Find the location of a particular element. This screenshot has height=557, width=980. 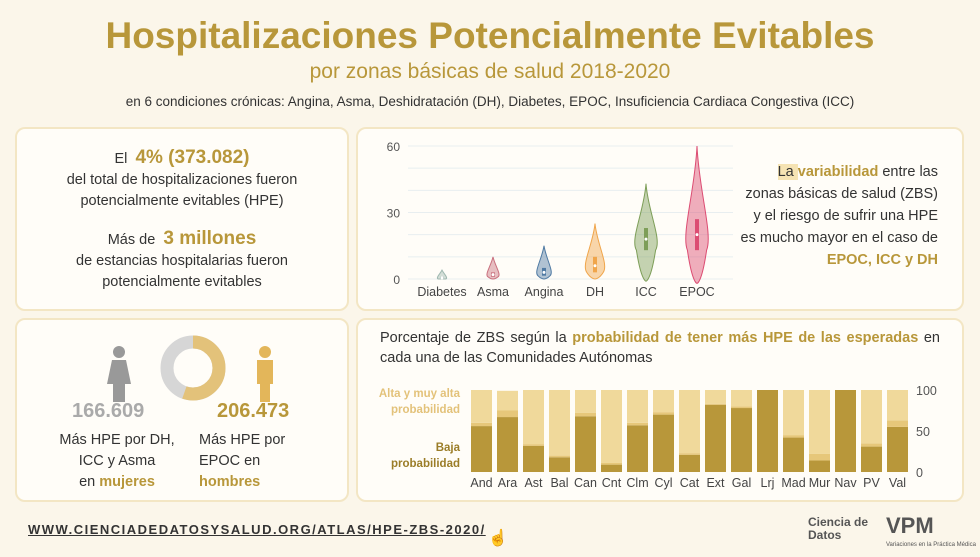

bar-cyl-seg2 is located at coordinates (663, 401).